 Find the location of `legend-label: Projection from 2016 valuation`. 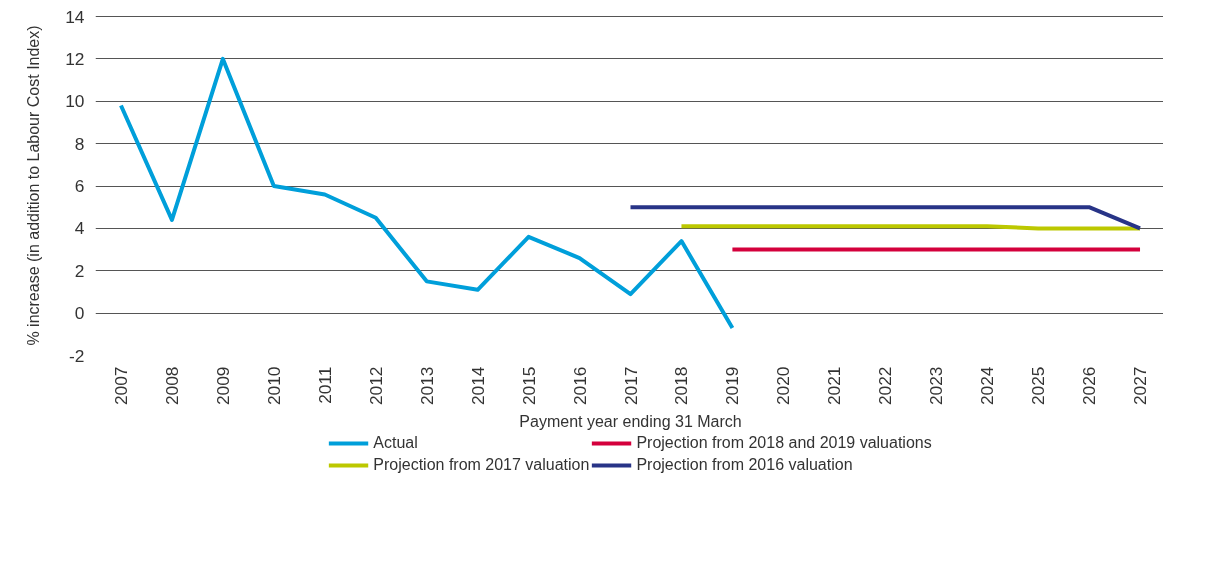

legend-label: Projection from 2016 valuation is located at coordinates (744, 465).